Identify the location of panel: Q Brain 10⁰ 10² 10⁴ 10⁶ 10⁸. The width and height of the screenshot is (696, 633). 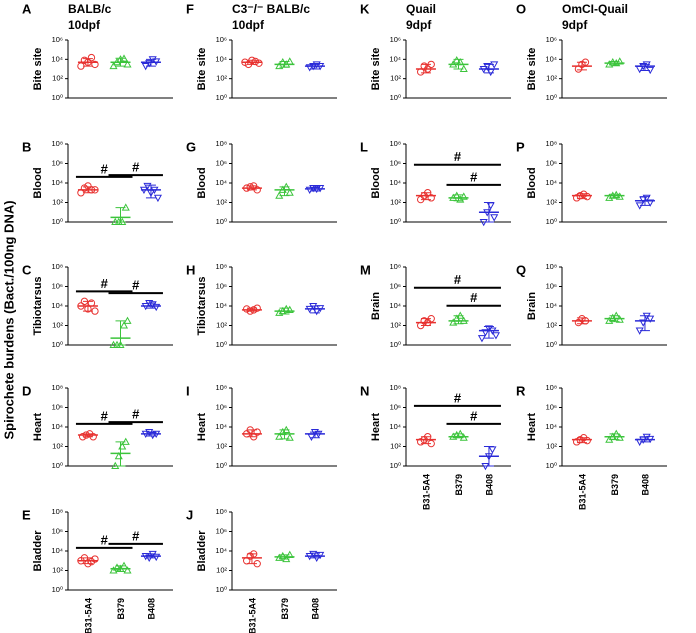
(591, 305).